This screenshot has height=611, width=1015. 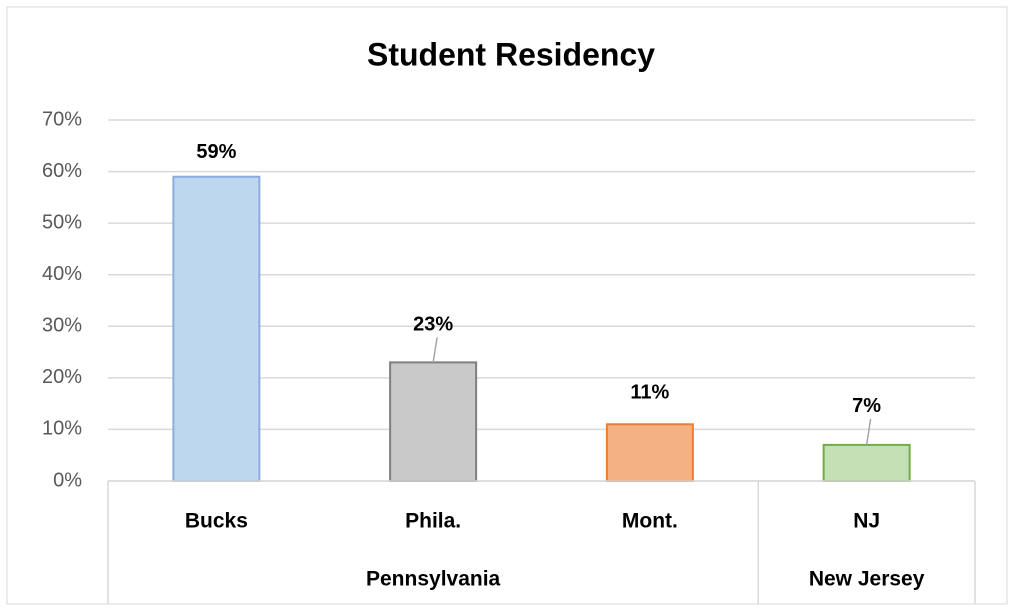 What do you see at coordinates (62, 326) in the screenshot?
I see `y-tick-label: 30%` at bounding box center [62, 326].